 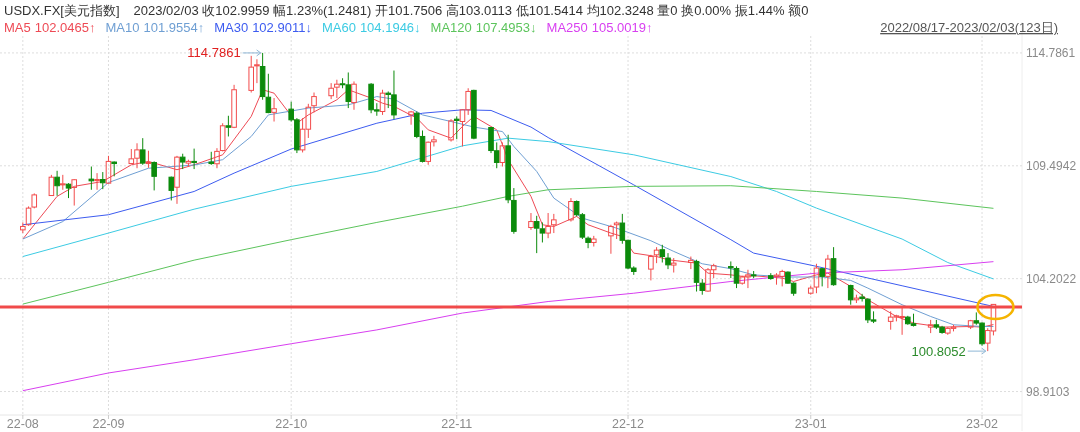 What do you see at coordinates (451, 27) in the screenshot?
I see `text: MA120` at bounding box center [451, 27].